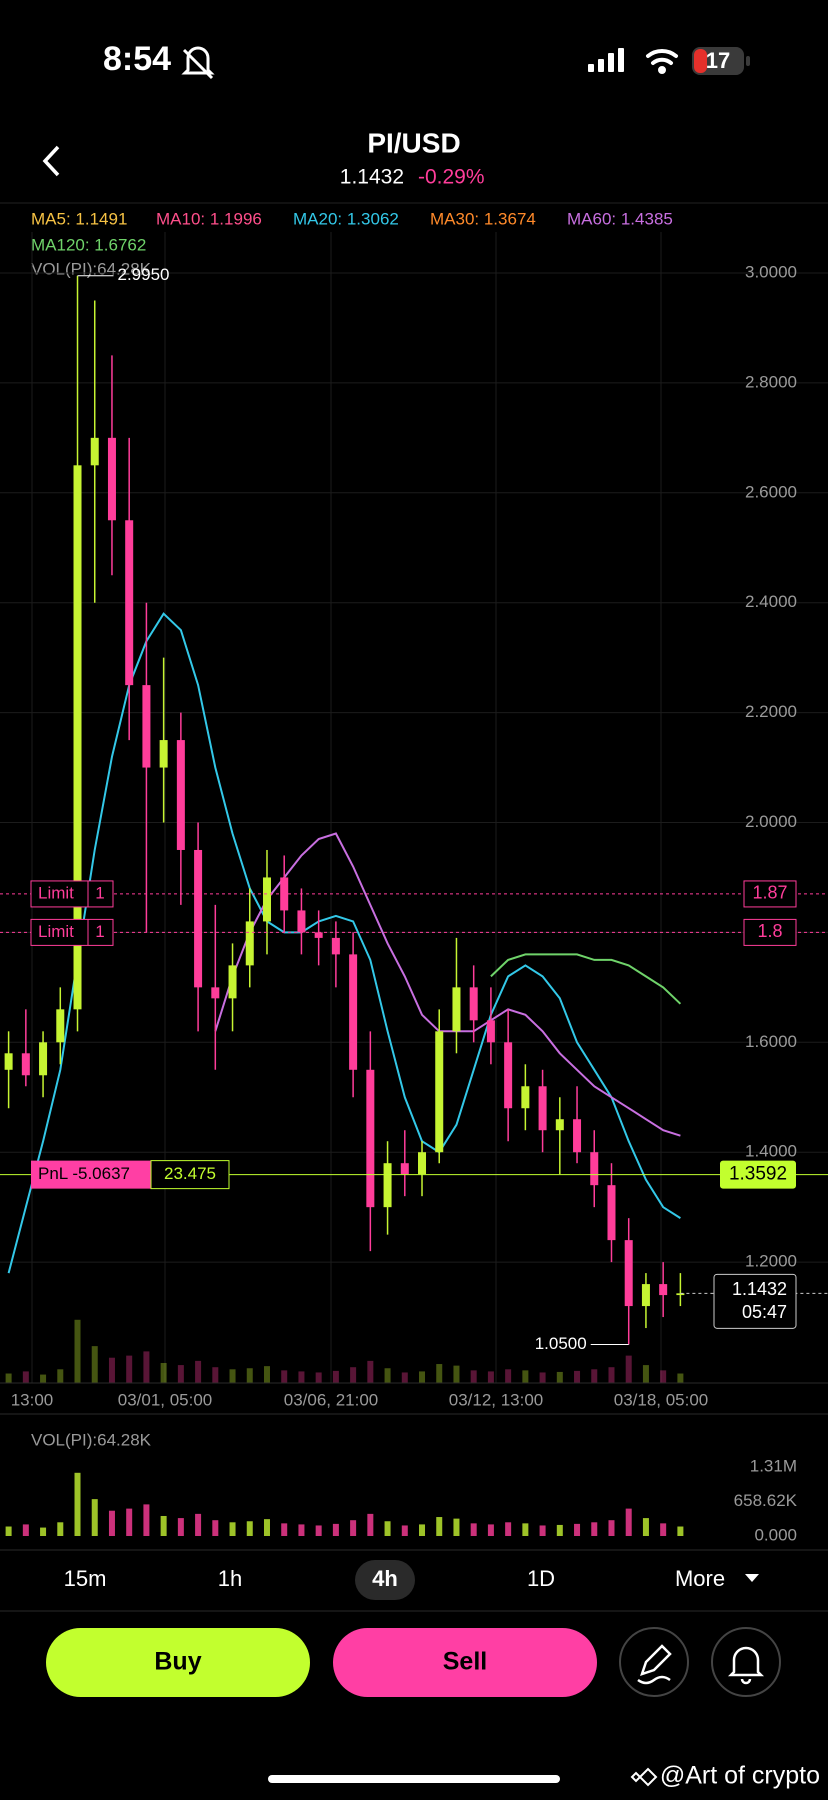  Describe the element at coordinates (32, 1399) in the screenshot. I see `x-tick-label: 13:00` at that location.